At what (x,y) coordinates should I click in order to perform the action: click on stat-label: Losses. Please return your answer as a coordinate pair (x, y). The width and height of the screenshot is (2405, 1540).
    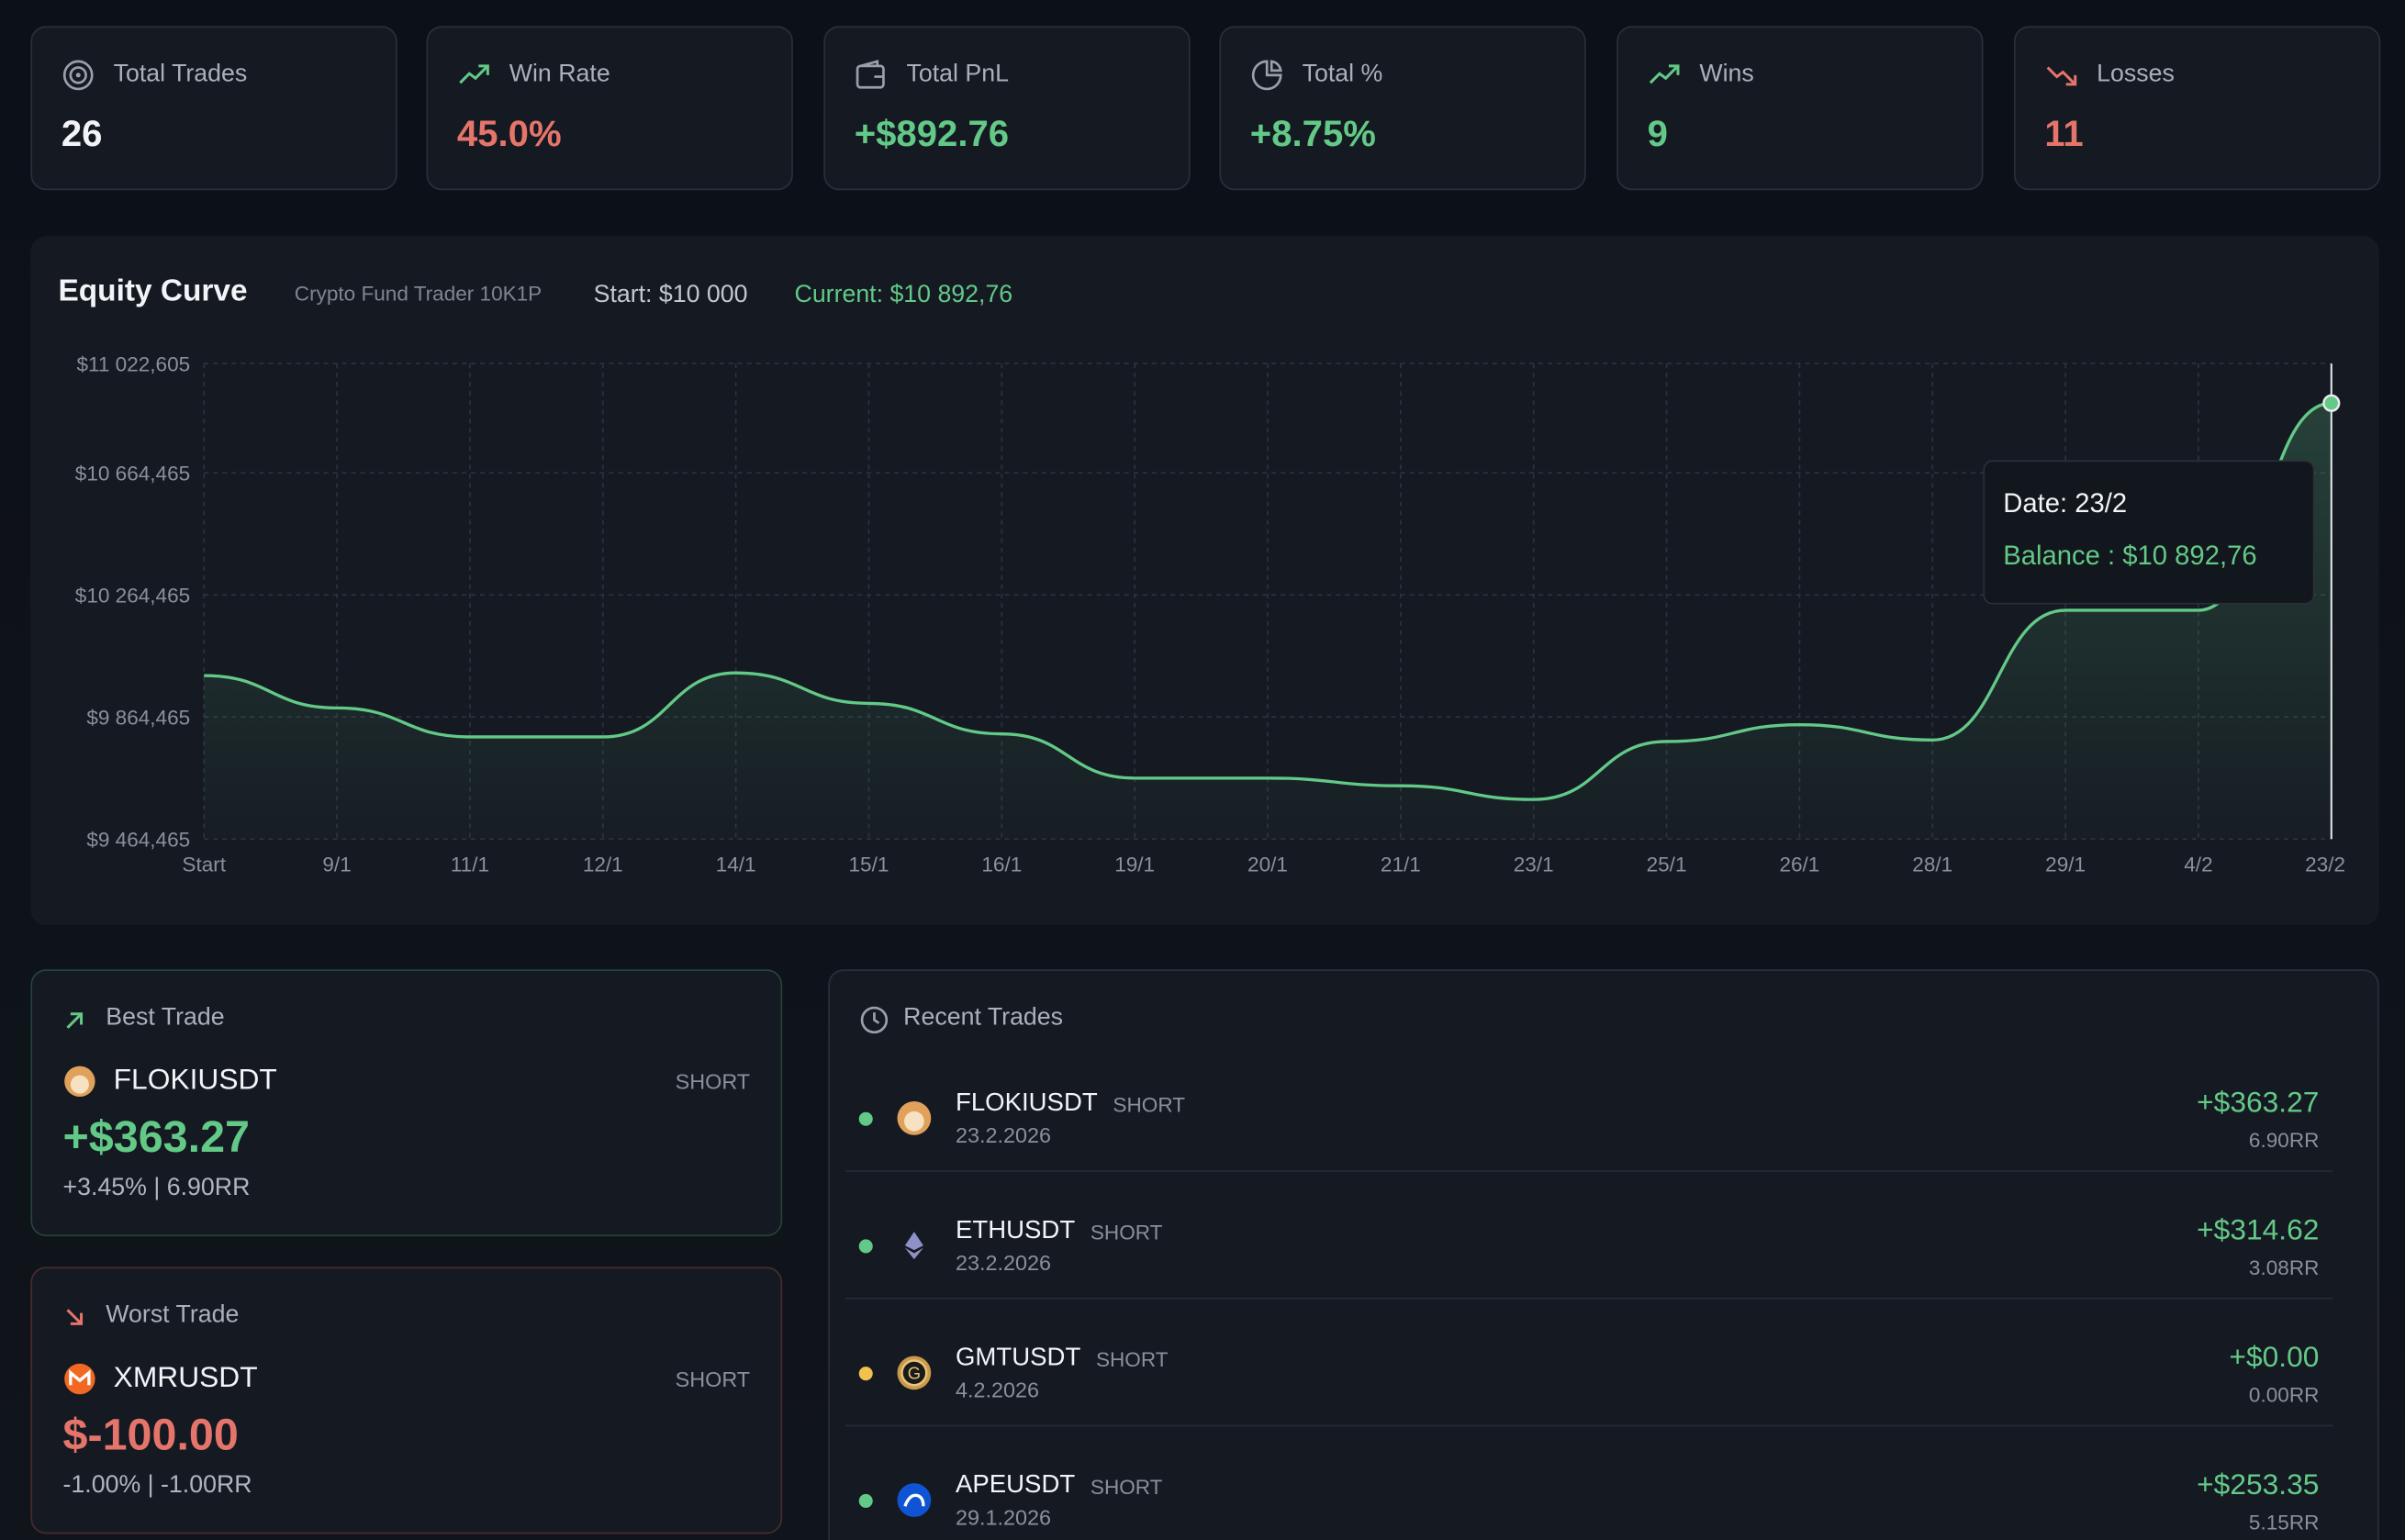
    Looking at the image, I should click on (2136, 74).